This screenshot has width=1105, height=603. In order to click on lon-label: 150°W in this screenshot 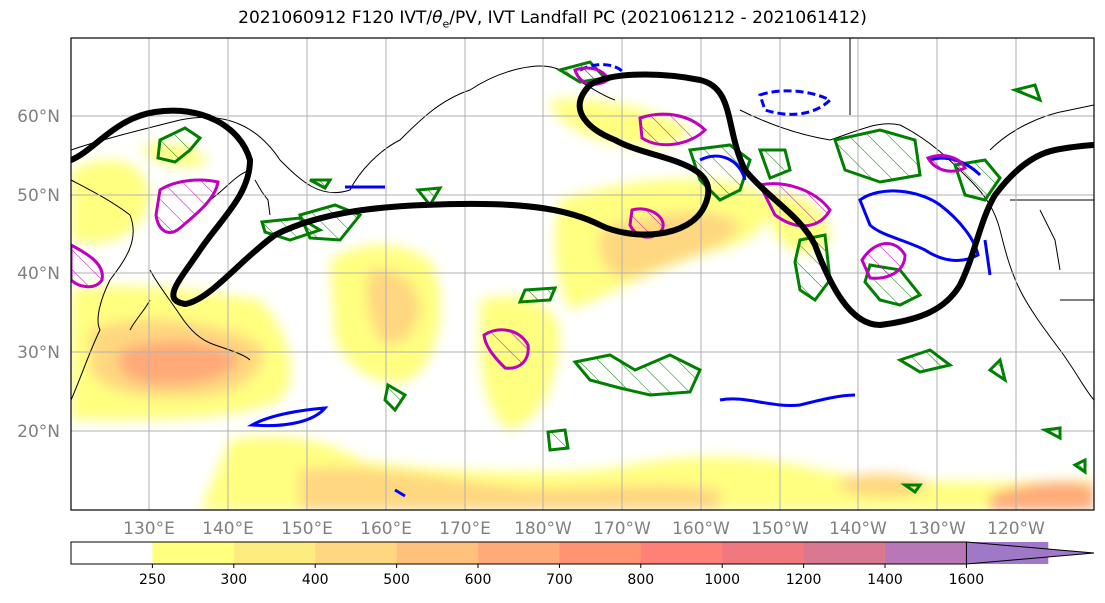, I will do `click(780, 529)`.